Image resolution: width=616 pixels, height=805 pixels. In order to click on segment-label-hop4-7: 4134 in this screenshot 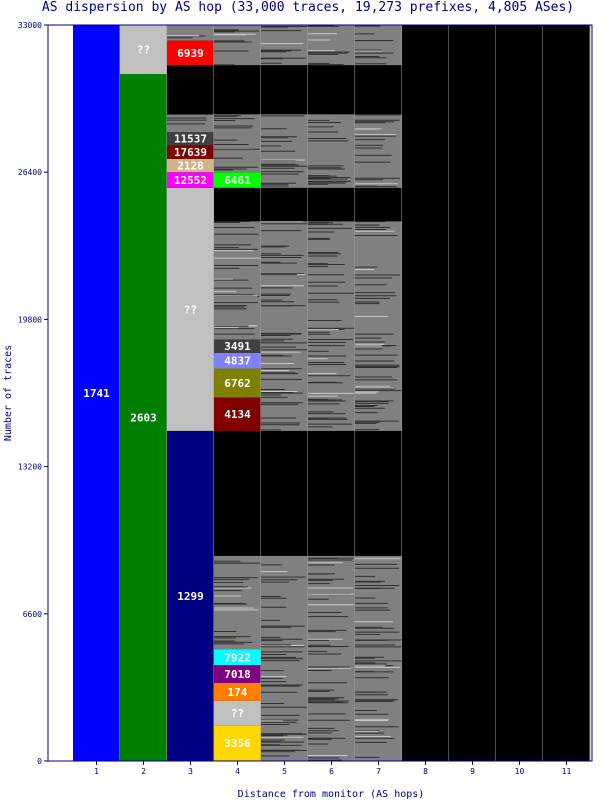, I will do `click(237, 414)`.